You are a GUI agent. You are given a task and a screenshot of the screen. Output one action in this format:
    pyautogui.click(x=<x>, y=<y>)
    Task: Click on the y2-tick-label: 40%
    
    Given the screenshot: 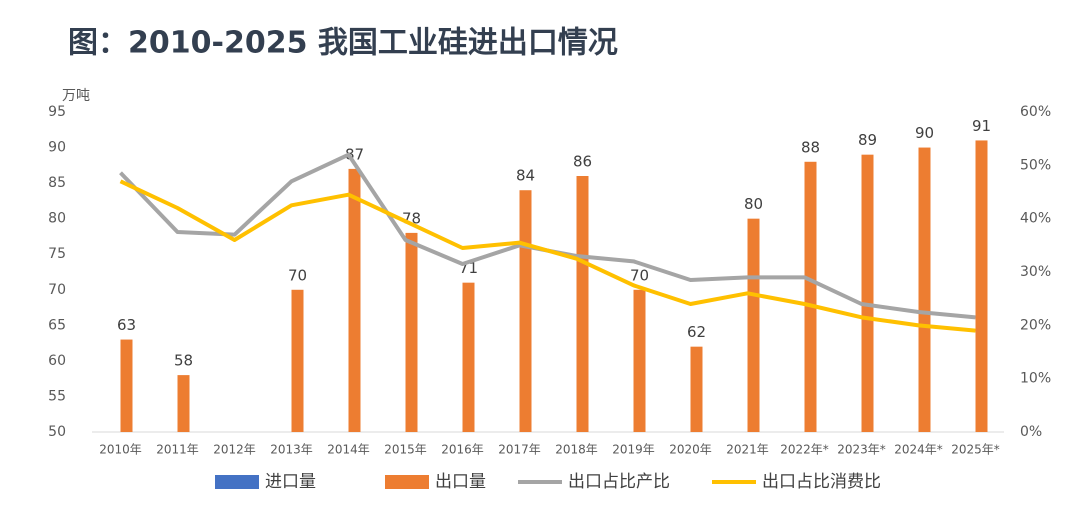 What is the action you would take?
    pyautogui.click(x=1035, y=219)
    